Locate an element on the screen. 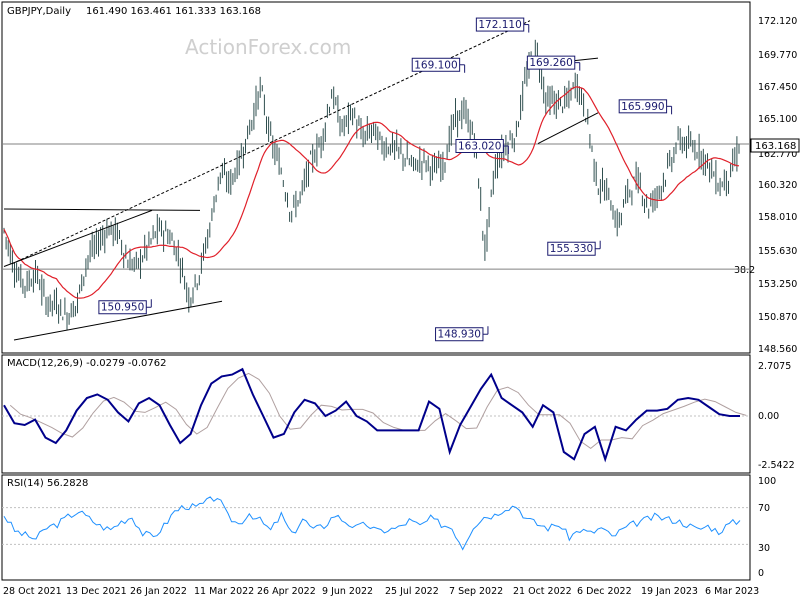  x-tick: 25 Jul 2022 is located at coordinates (412, 591).